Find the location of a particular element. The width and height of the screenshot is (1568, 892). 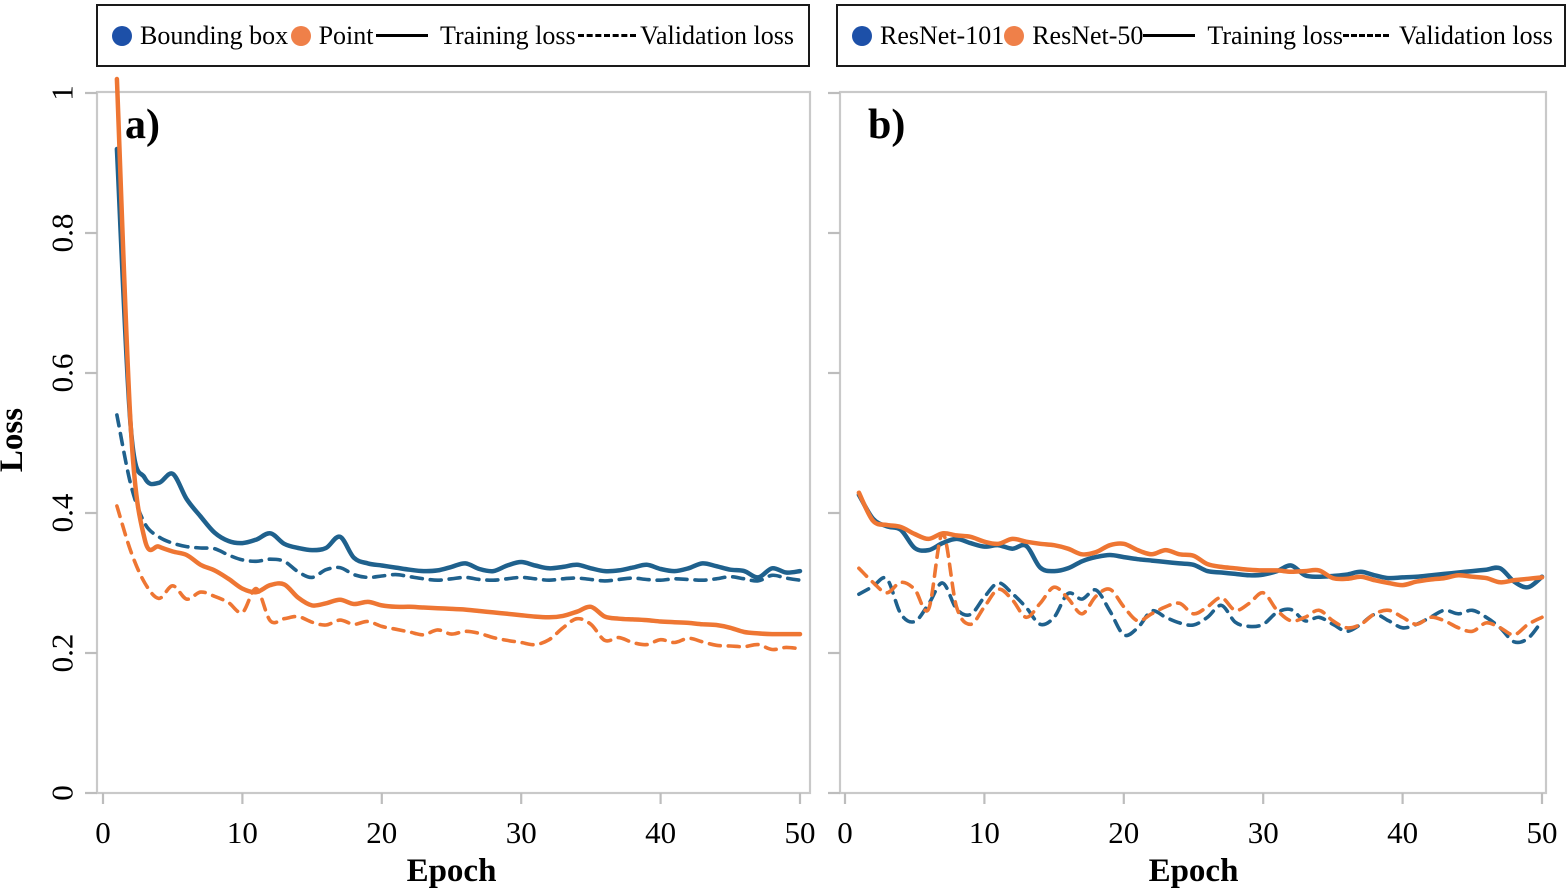

panel-letter: a) is located at coordinates (142, 125).